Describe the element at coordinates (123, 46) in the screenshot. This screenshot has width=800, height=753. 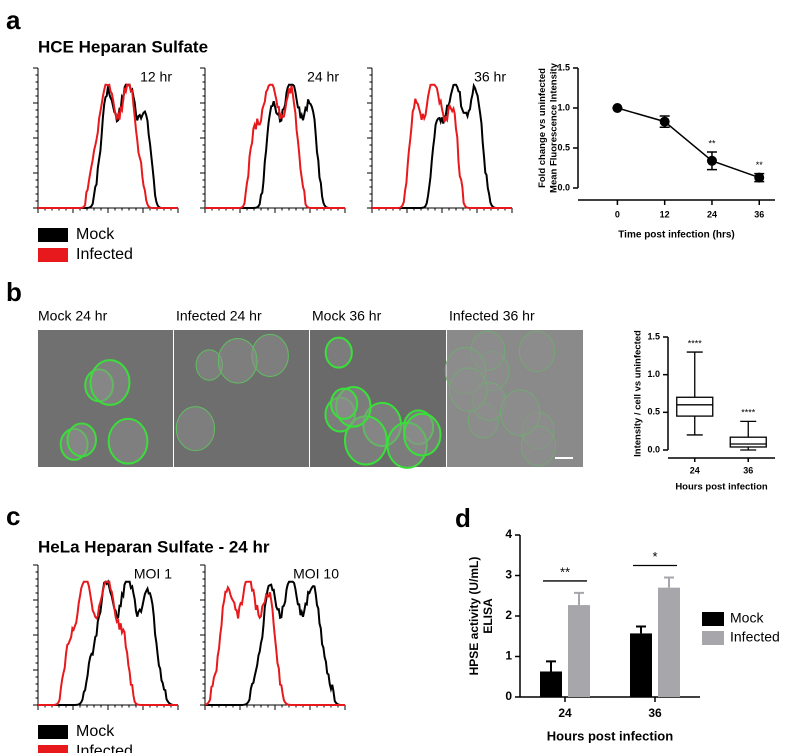
I see `panel-title: HCE Heparan Sulfate` at that location.